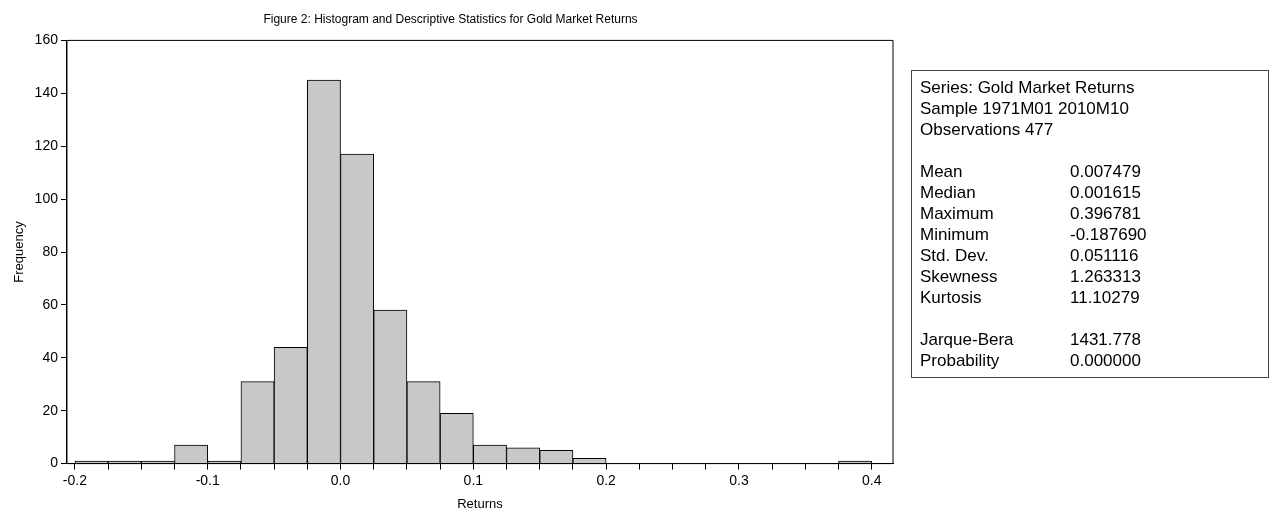  What do you see at coordinates (46, 39) in the screenshot?
I see `y-tick-label: 160` at bounding box center [46, 39].